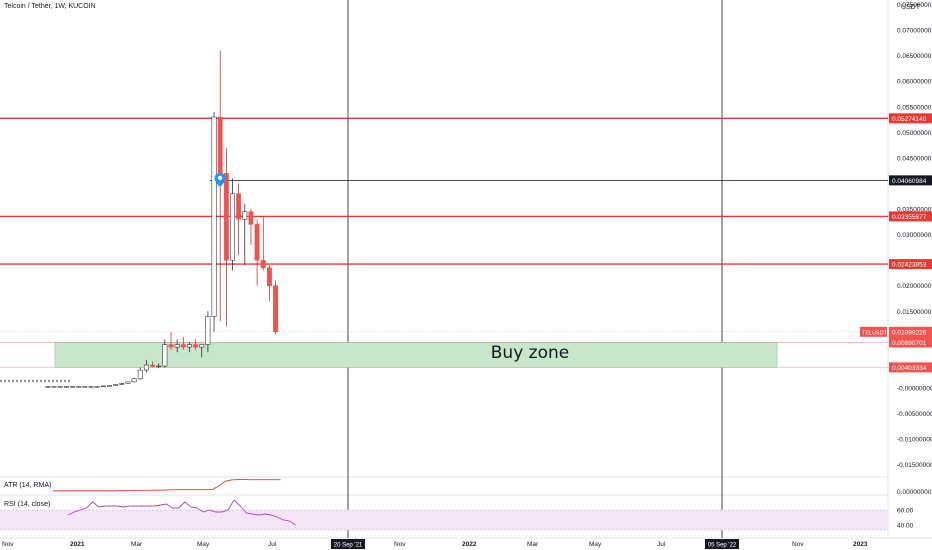 The width and height of the screenshot is (932, 550). I want to click on buy-zone-price-value: 0.00890701, so click(909, 343).